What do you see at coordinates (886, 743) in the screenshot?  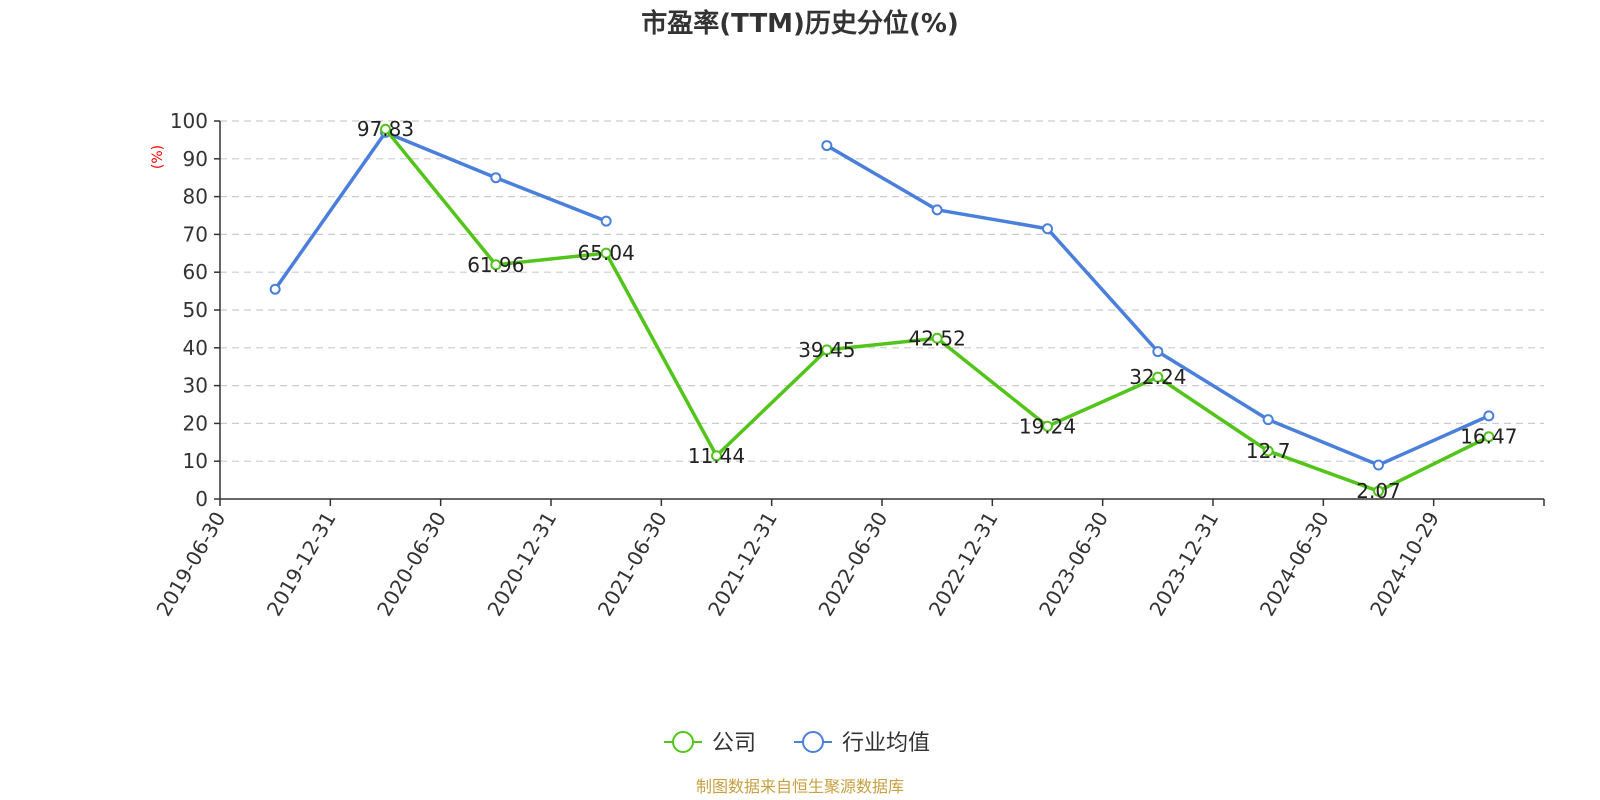 I see `legend-label: 行业均值` at bounding box center [886, 743].